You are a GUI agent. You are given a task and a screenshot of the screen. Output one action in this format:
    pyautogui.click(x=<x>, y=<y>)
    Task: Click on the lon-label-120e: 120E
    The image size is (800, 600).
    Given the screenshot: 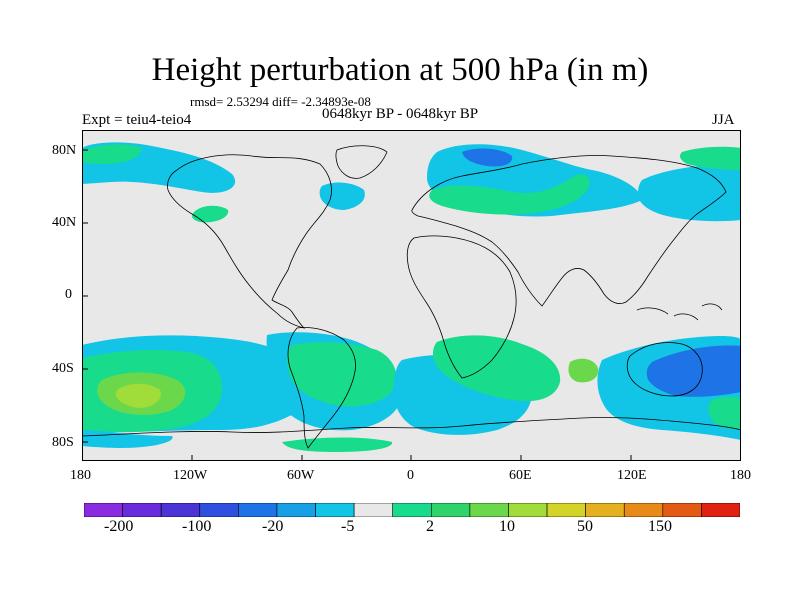 What is the action you would take?
    pyautogui.click(x=632, y=475)
    